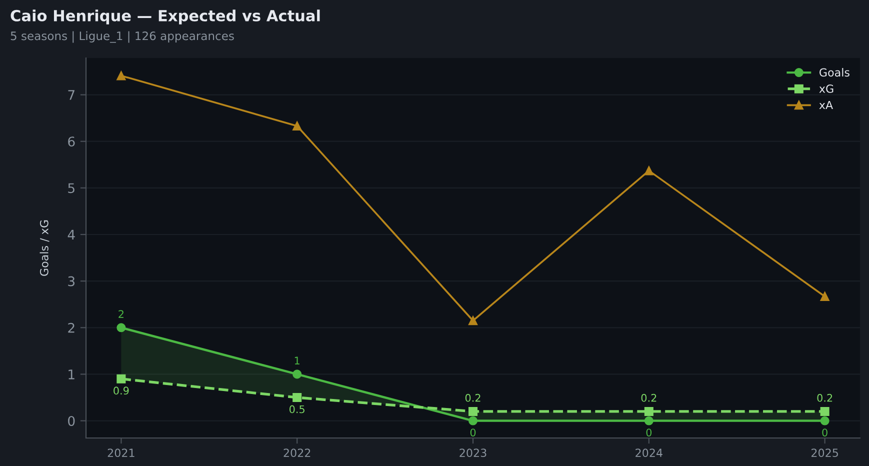 The width and height of the screenshot is (869, 466). What do you see at coordinates (71, 281) in the screenshot?
I see `y-tick-label: 3` at bounding box center [71, 281].